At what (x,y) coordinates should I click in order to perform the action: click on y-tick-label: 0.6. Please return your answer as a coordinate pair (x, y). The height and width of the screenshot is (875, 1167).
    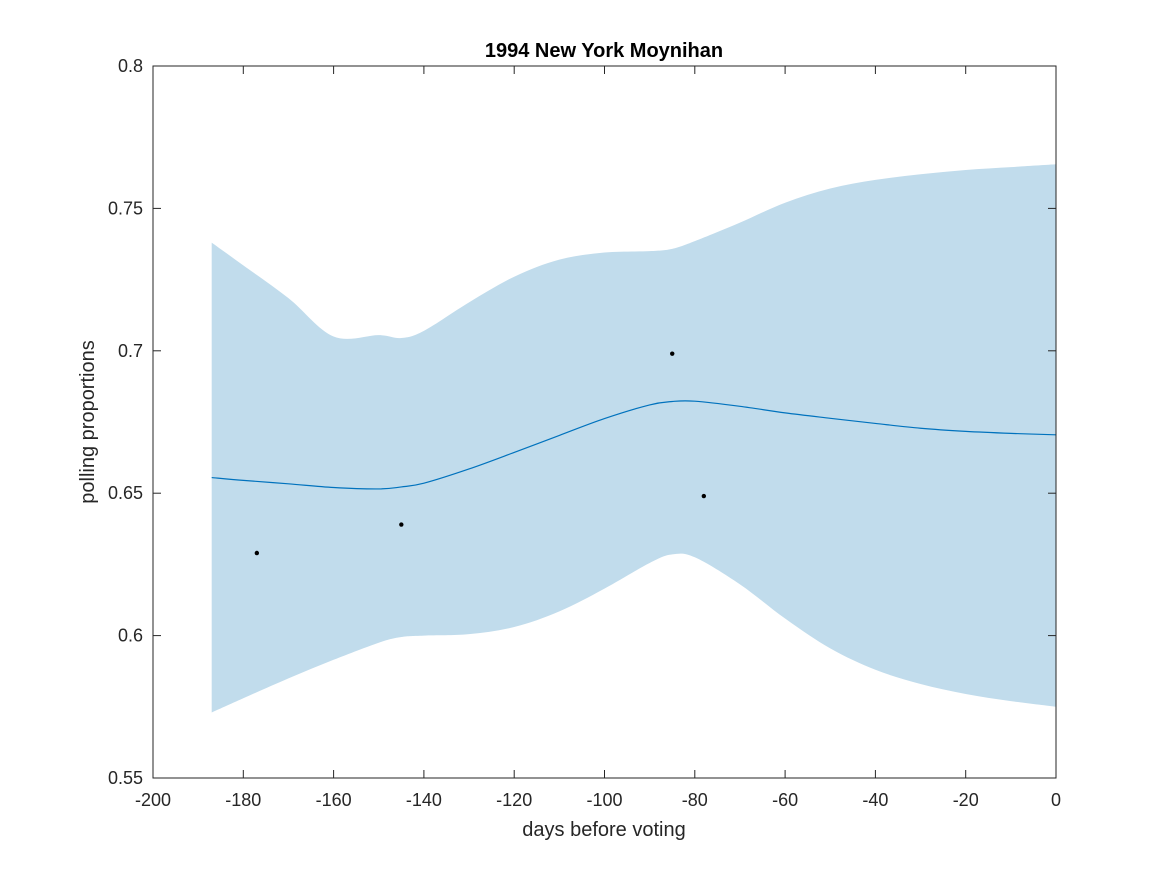
    Looking at the image, I should click on (130, 636).